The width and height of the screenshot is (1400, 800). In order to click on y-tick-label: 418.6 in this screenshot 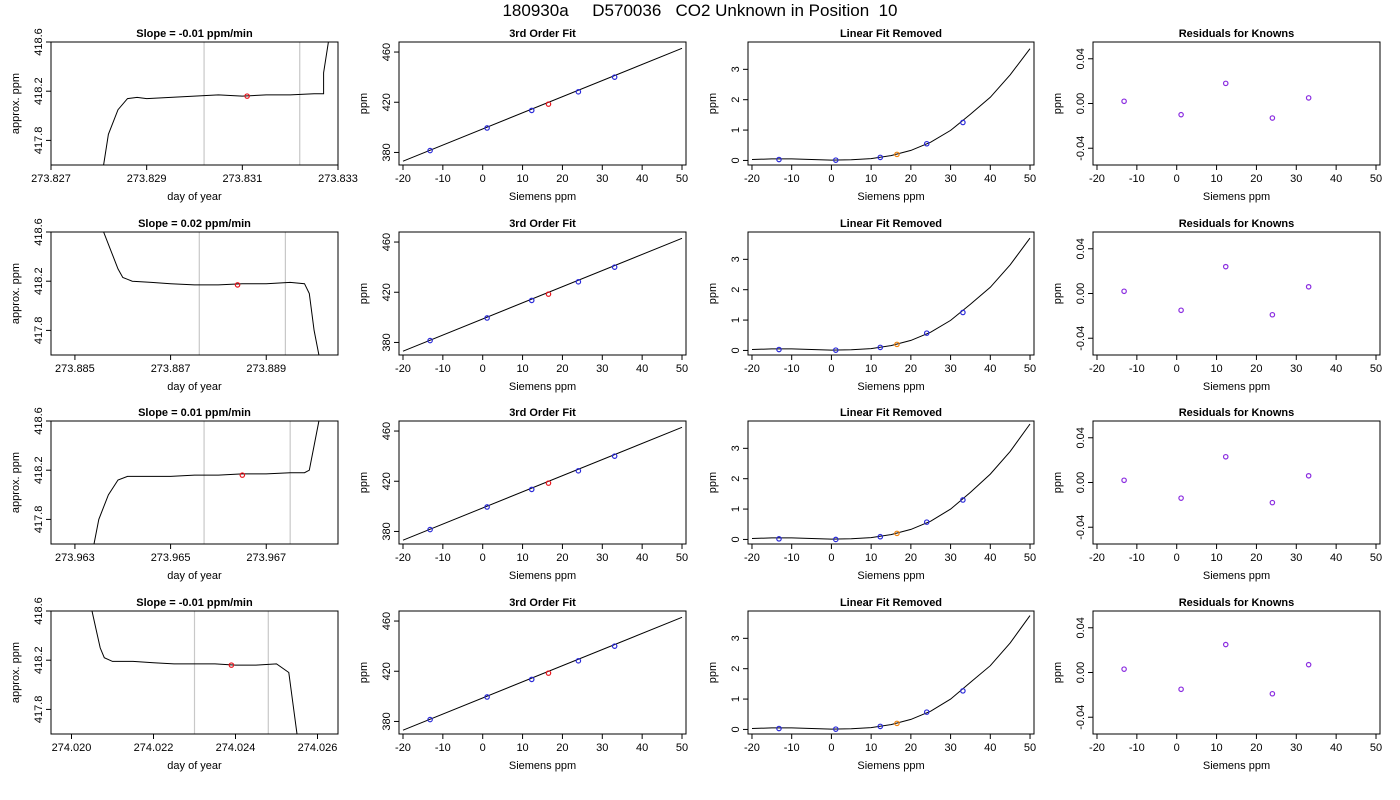, I will do `click(39, 611)`.